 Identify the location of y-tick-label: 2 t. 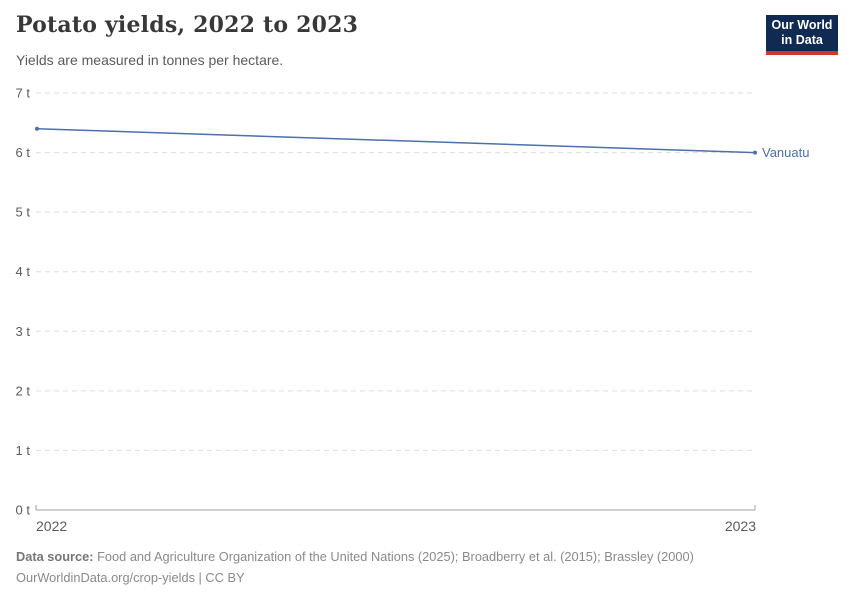
(23, 390).